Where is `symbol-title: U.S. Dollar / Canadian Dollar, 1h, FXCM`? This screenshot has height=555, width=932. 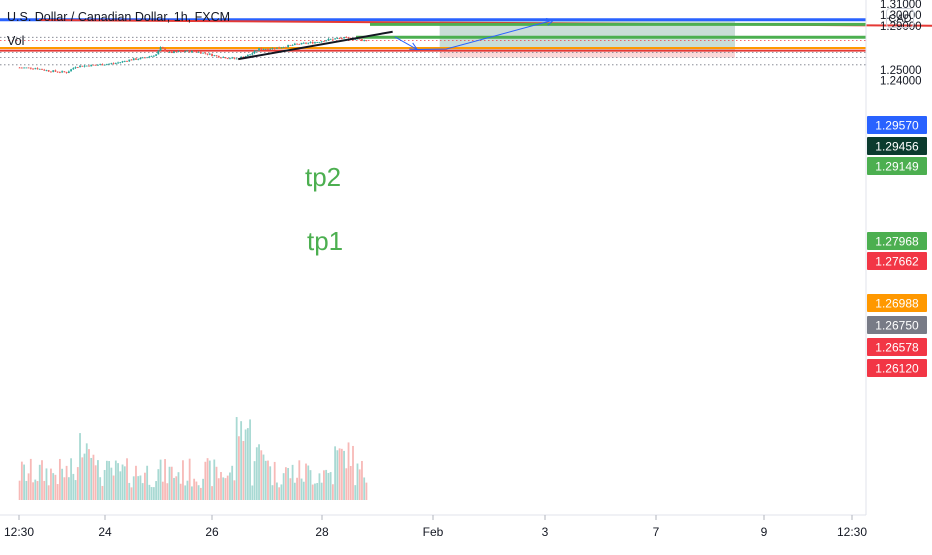 symbol-title: U.S. Dollar / Canadian Dollar, 1h, FXCM is located at coordinates (119, 17).